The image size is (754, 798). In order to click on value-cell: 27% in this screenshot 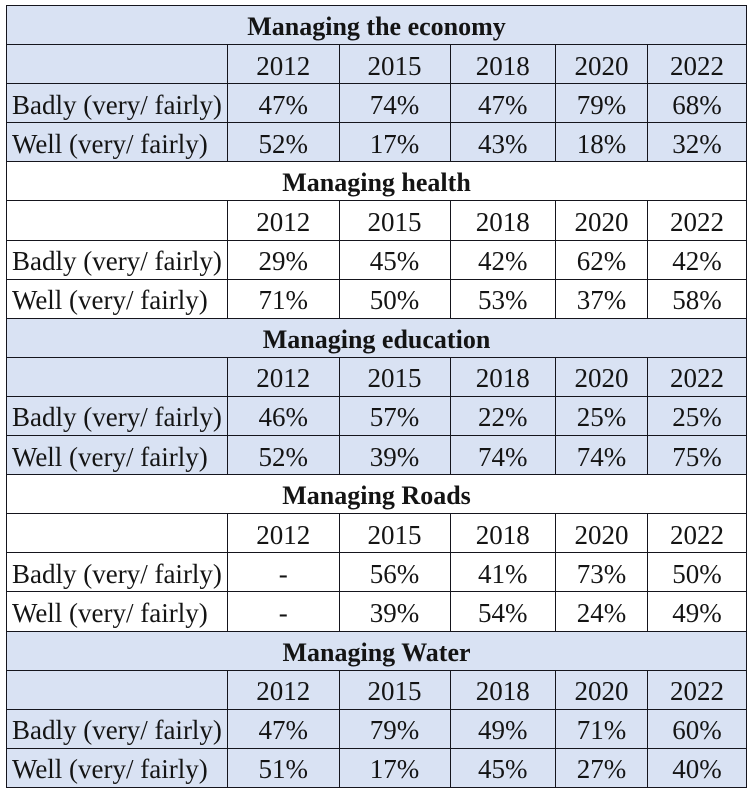, I will do `click(601, 767)`.